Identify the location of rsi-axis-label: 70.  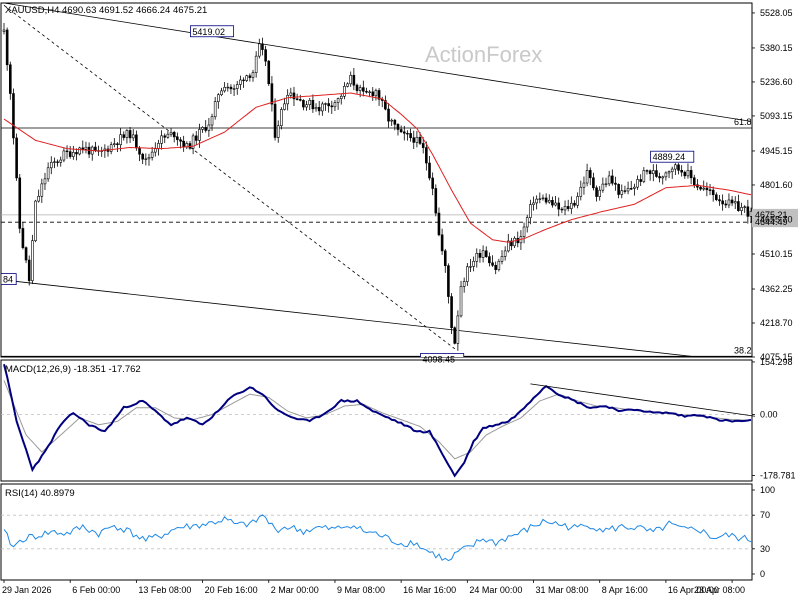
(765, 515).